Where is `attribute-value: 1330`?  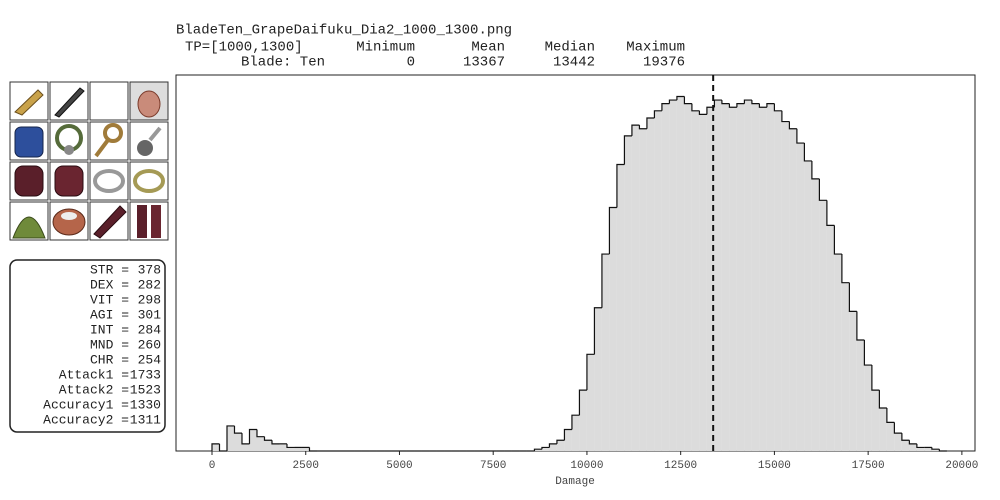
attribute-value: 1330 is located at coordinates (145, 404).